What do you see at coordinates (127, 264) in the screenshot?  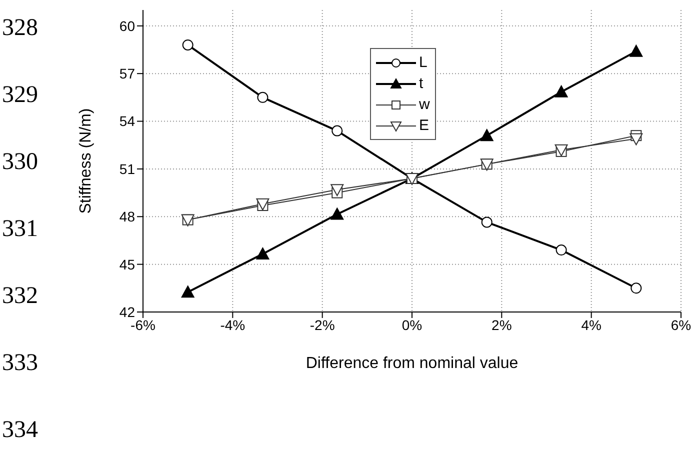 I see `y-tick-label: 45` at bounding box center [127, 264].